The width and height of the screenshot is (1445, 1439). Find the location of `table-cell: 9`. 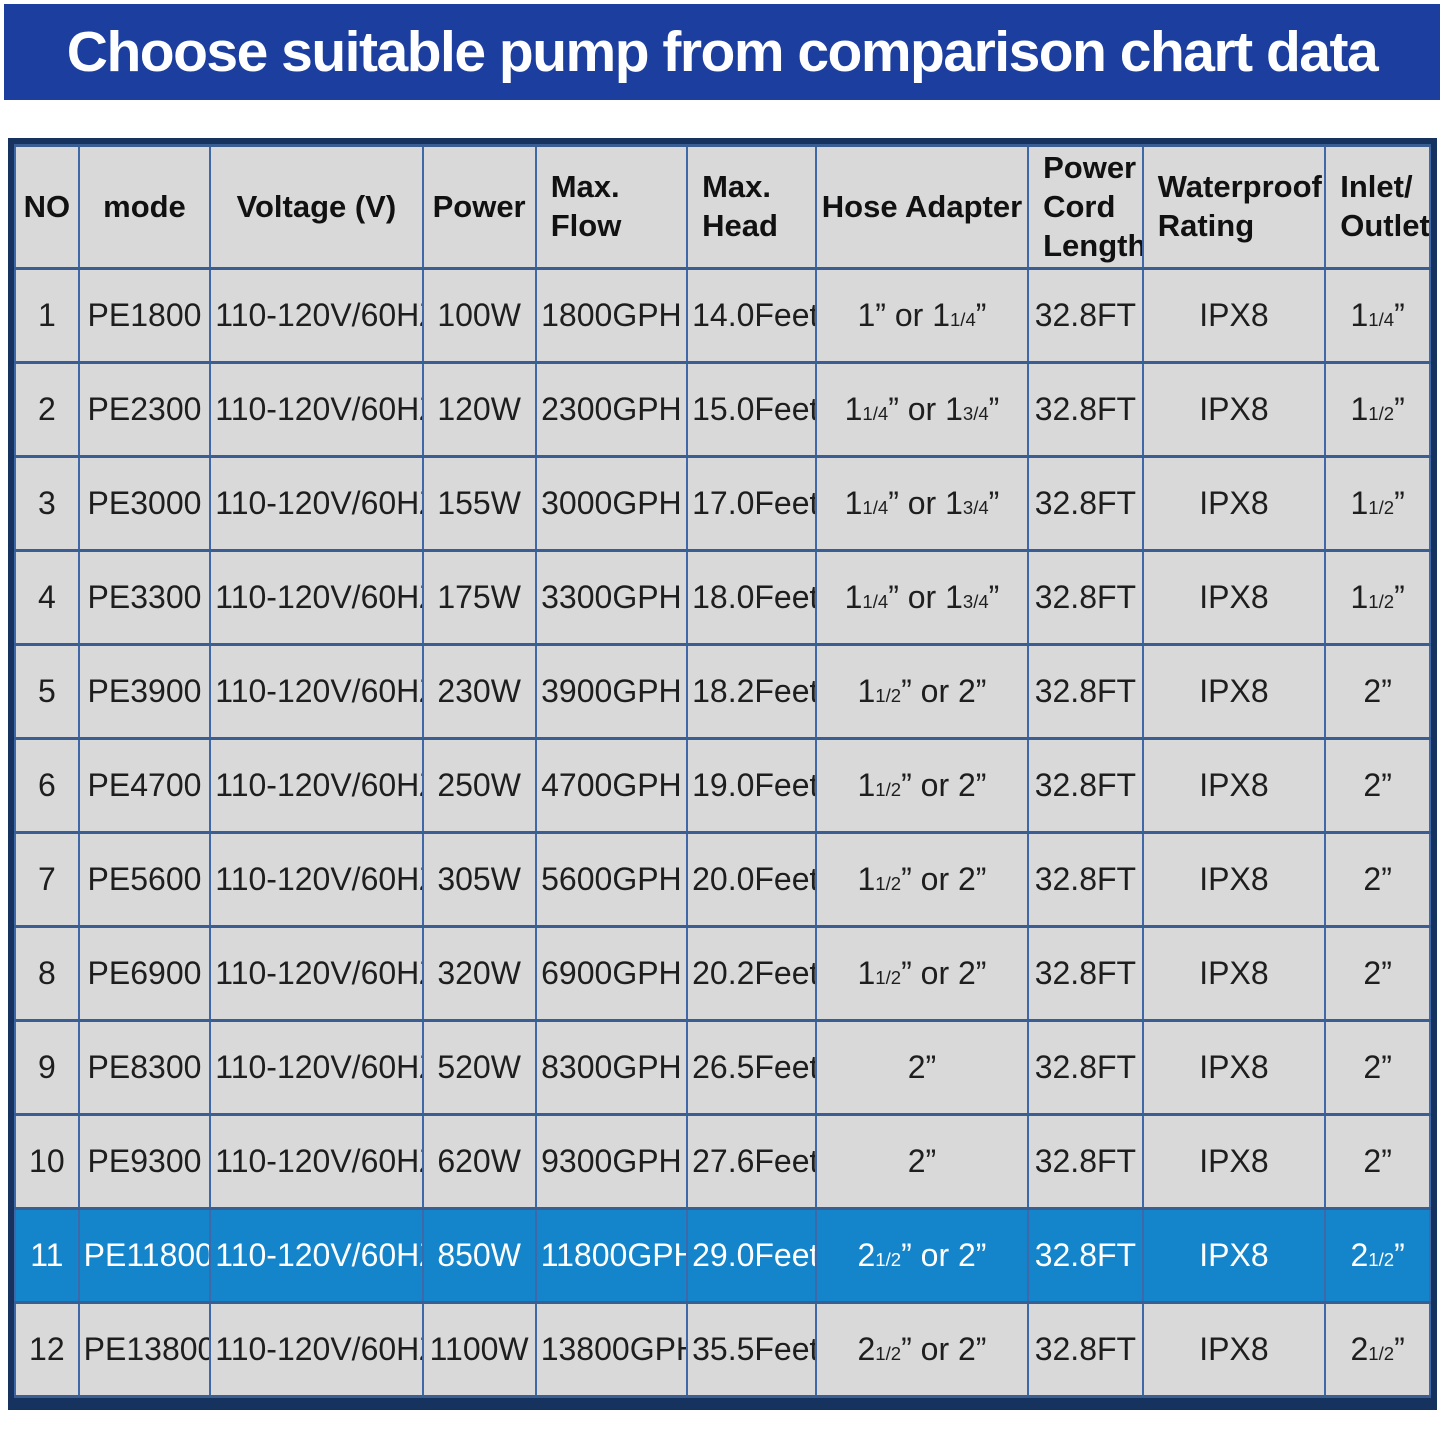

table-cell: 9 is located at coordinates (47, 1068).